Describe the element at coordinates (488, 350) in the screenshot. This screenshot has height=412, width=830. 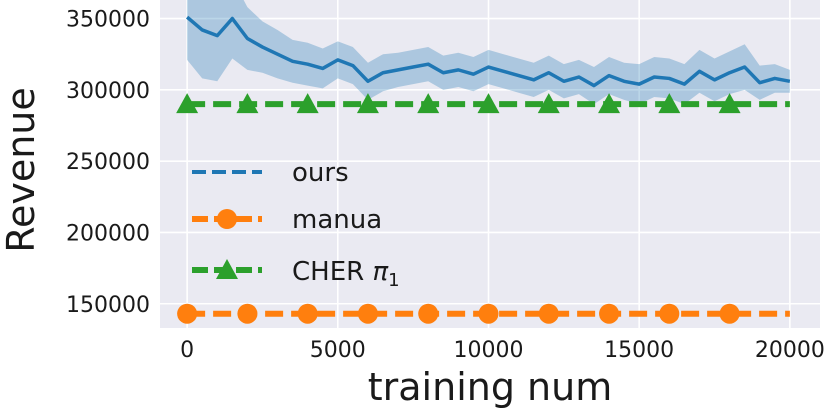
I see `x-tick-label: 10000` at that location.